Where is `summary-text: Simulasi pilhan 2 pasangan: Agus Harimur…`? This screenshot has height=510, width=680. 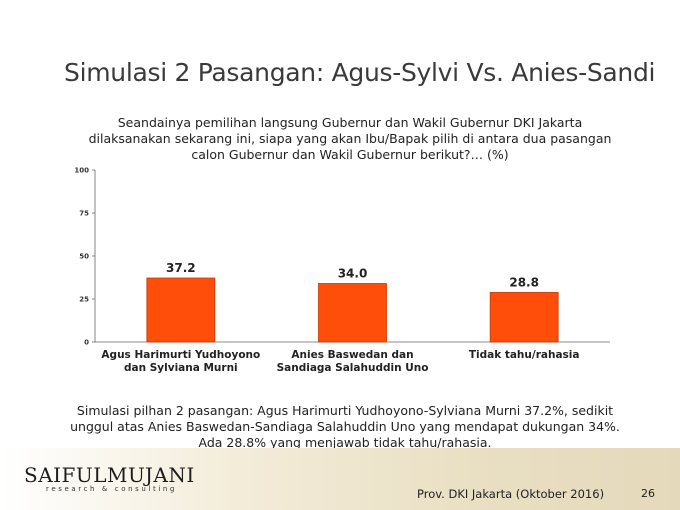
summary-text: Simulasi pilhan 2 pasangan: Agus Harimur… is located at coordinates (345, 426).